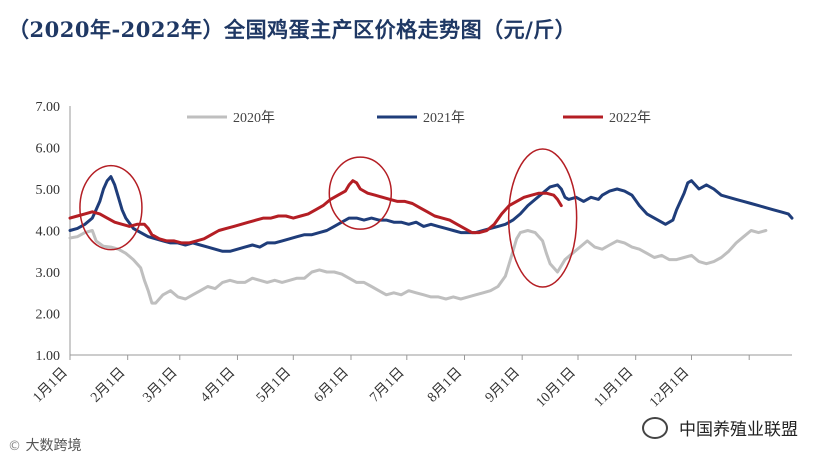 This screenshot has height=461, width=822. What do you see at coordinates (654, 428) in the screenshot?
I see `wechat-icon` at bounding box center [654, 428].